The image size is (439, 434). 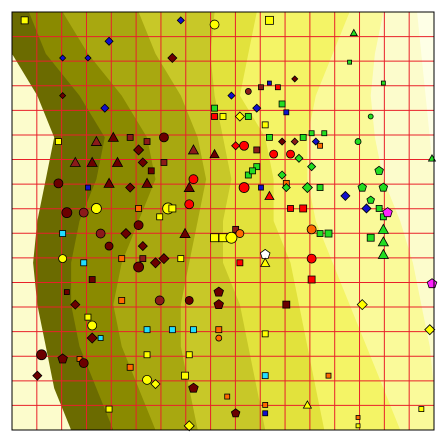 I want to click on contour-band, so click(x=42, y=221).